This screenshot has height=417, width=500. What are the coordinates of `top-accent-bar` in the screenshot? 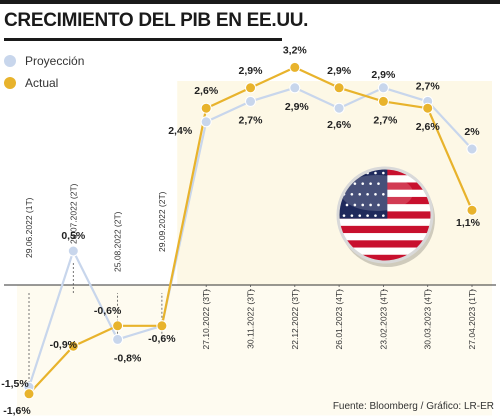 It's located at (250, 2).